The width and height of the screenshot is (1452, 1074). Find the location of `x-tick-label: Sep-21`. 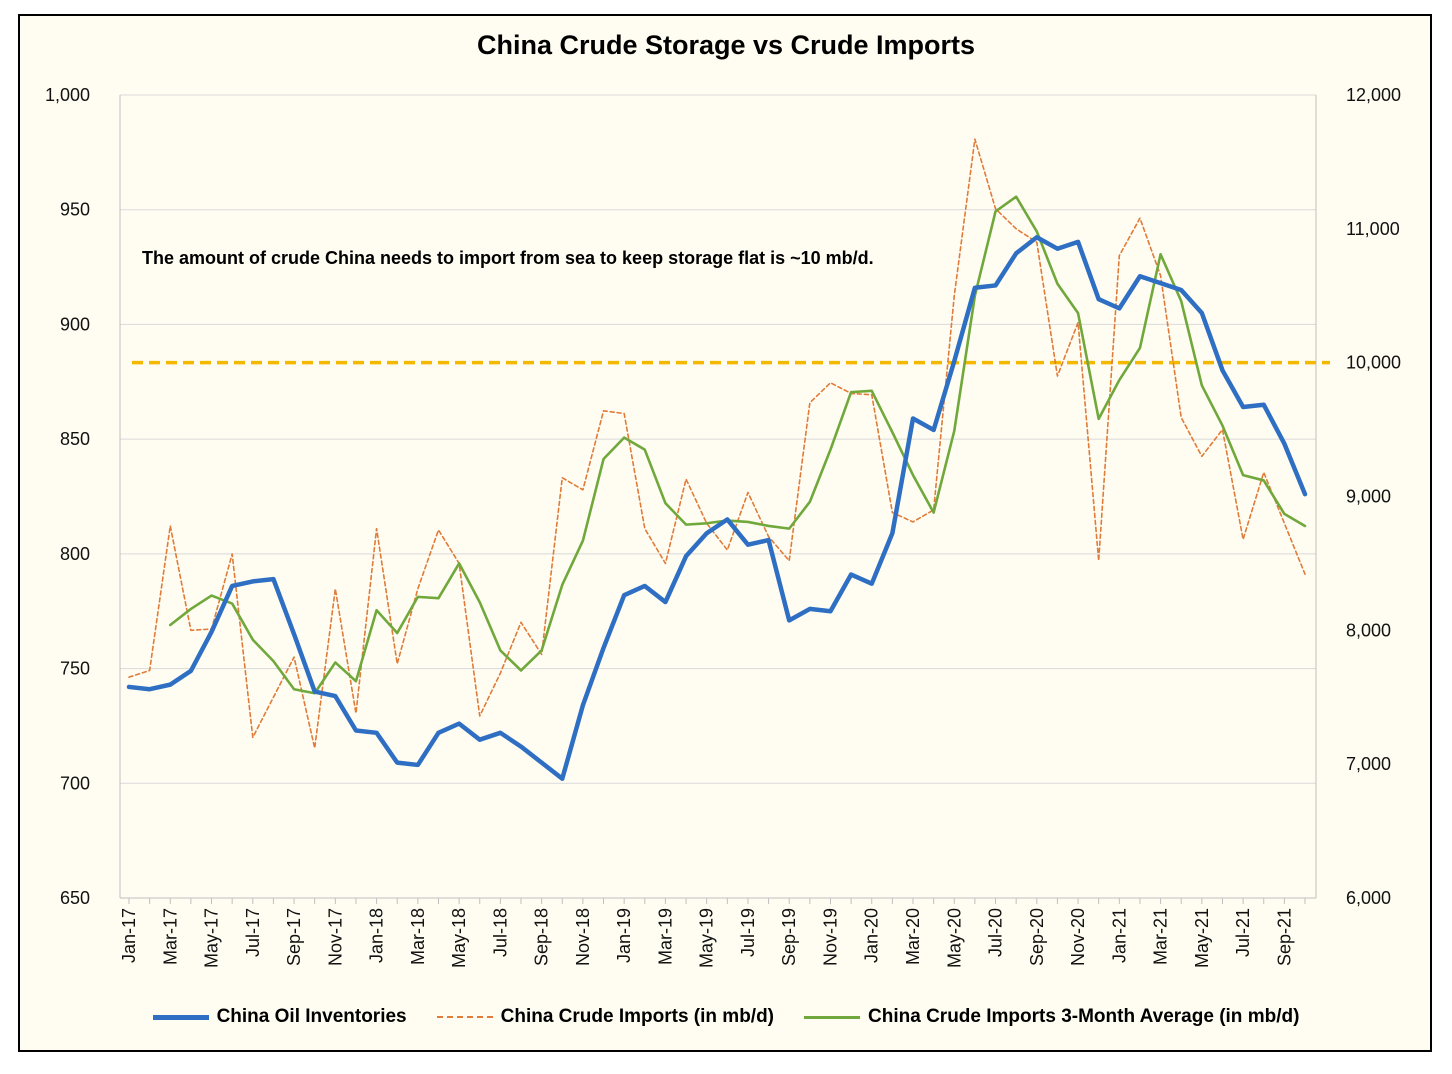

x-tick-label: Sep-21 is located at coordinates (1284, 937).